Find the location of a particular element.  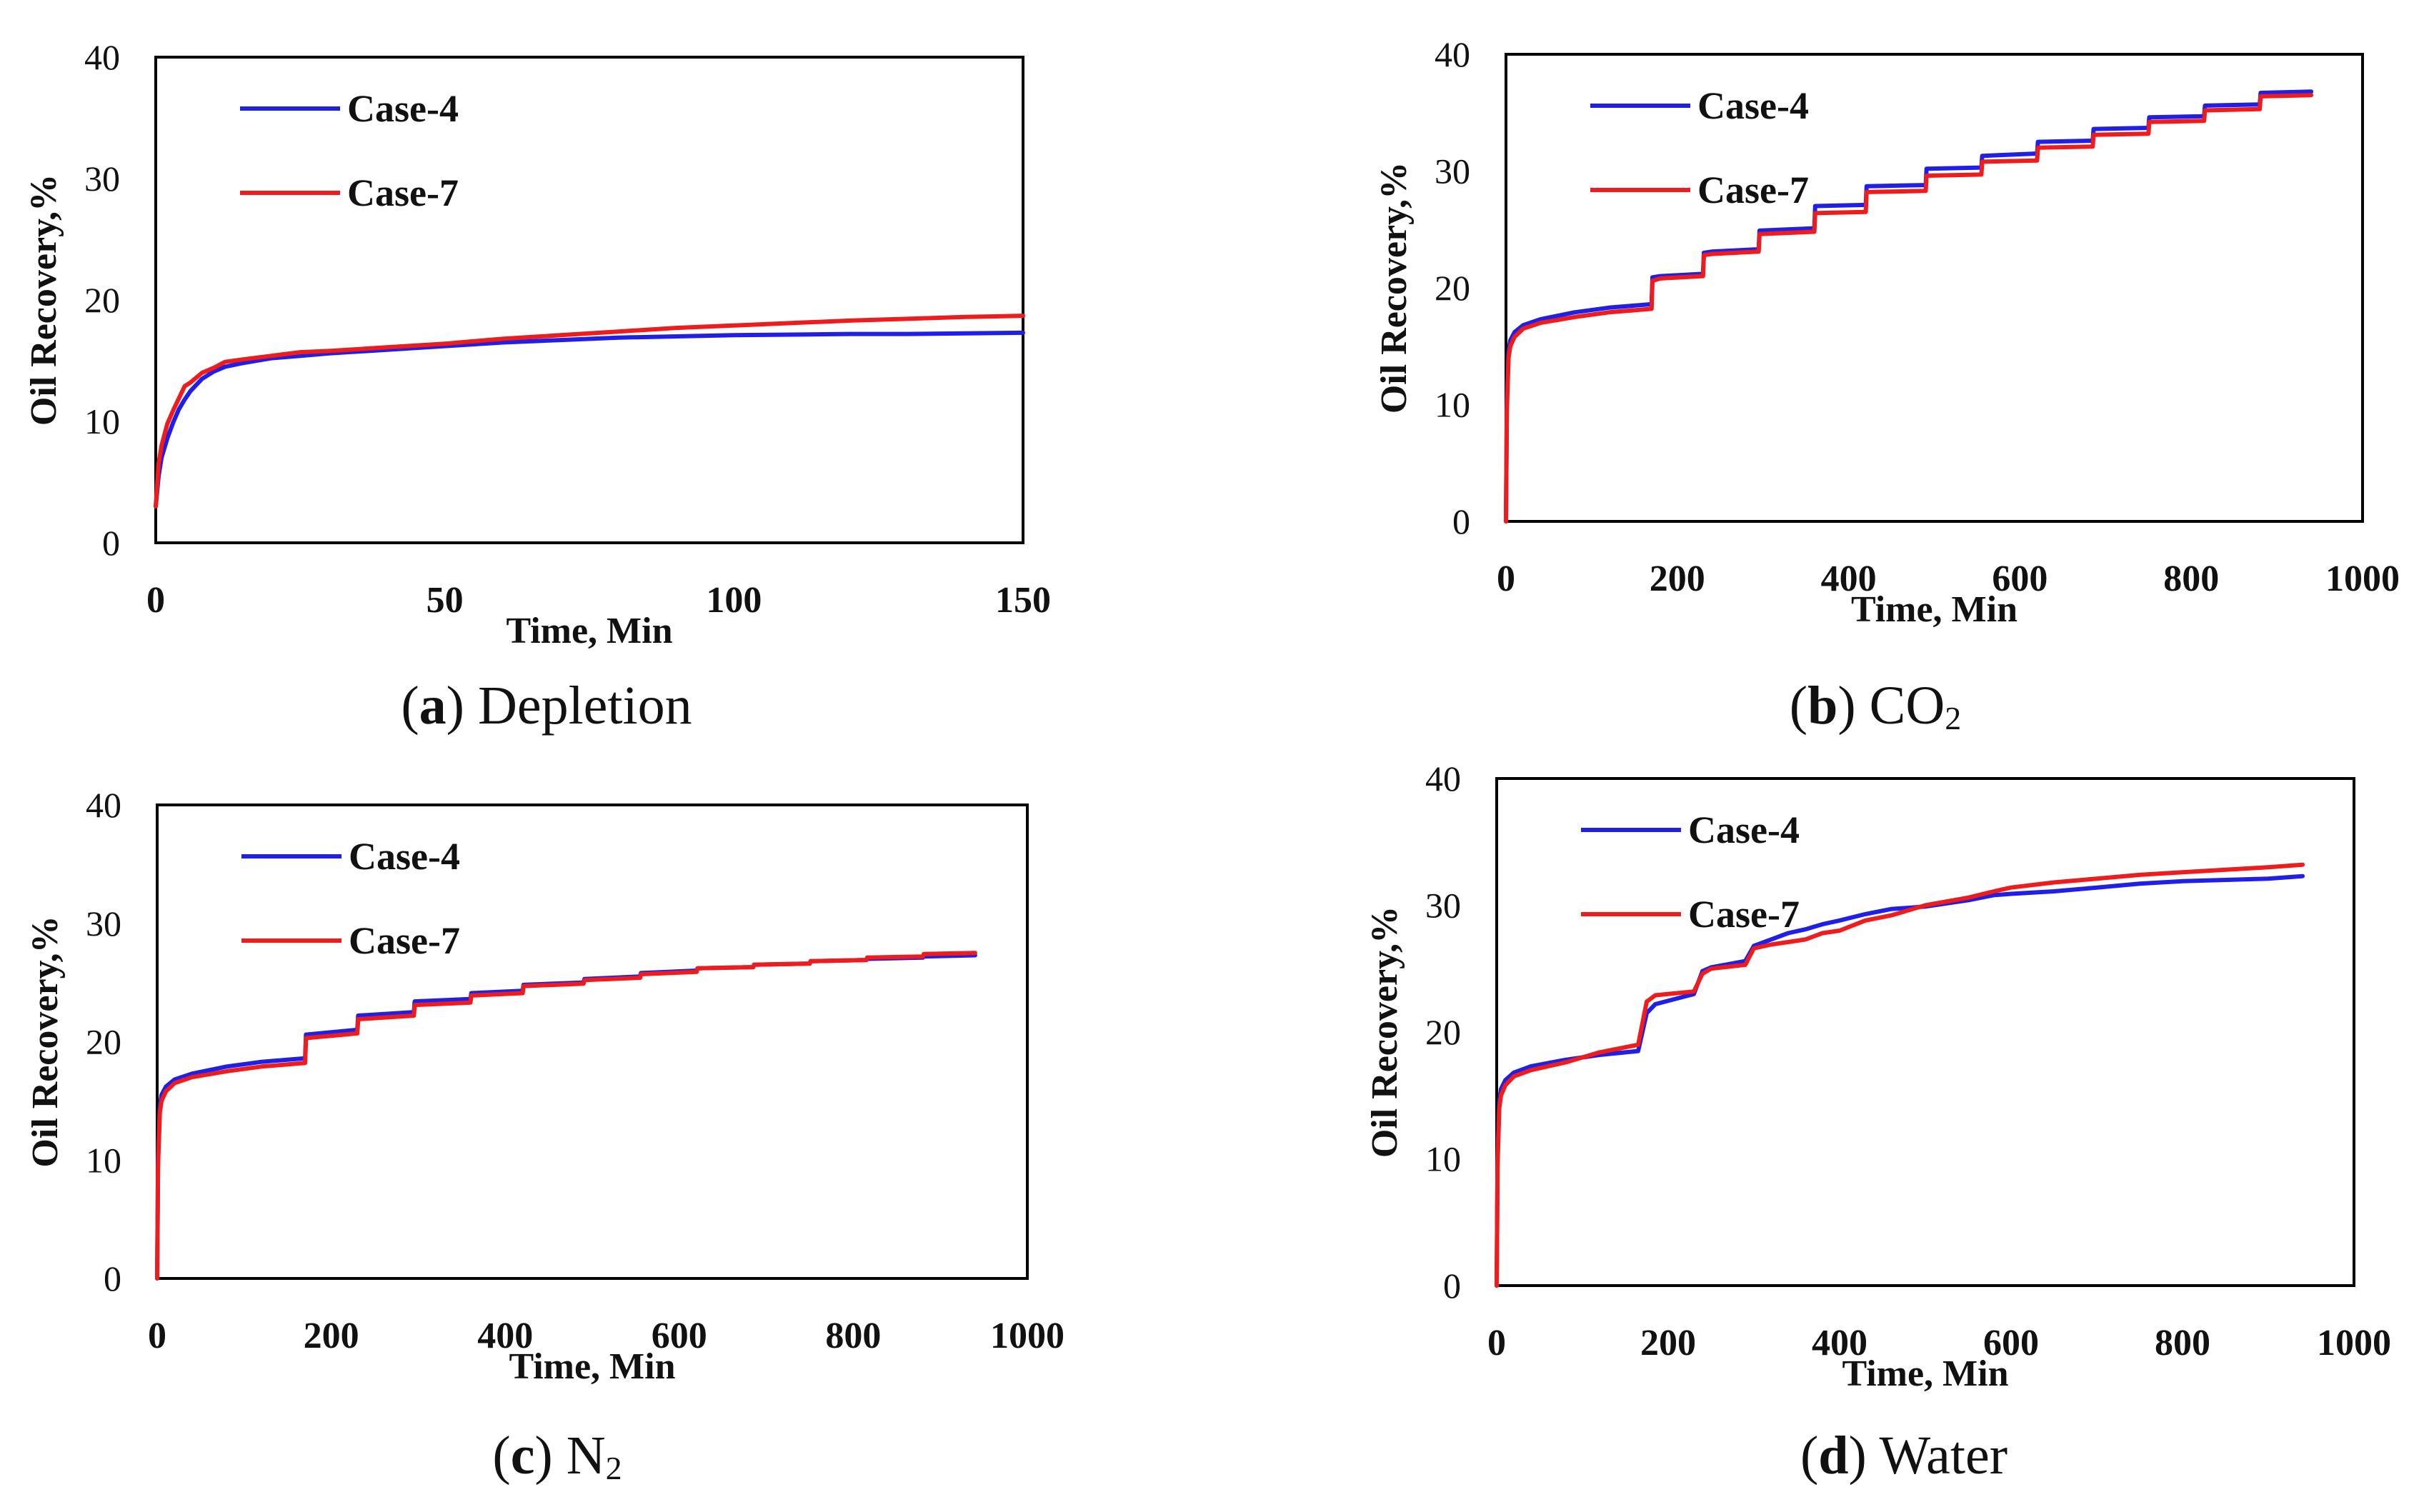

x-tick-label: 50 is located at coordinates (446, 600).